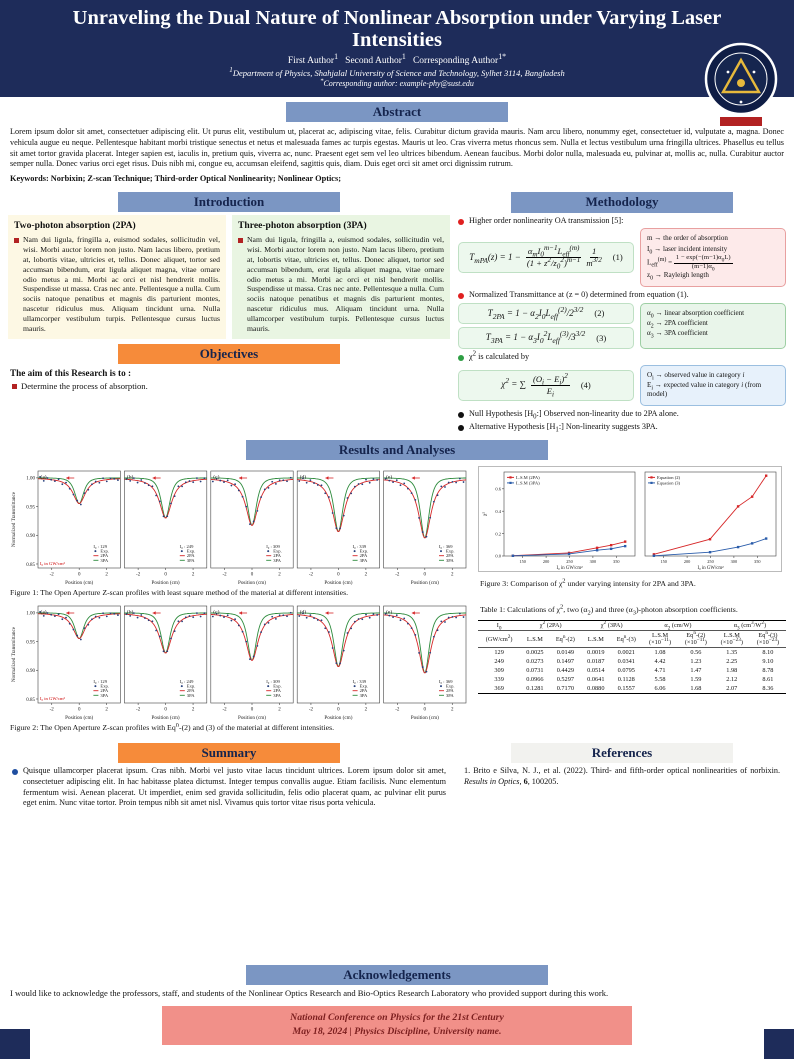  I want to click on svg-text: 0.4, so click(498, 511).